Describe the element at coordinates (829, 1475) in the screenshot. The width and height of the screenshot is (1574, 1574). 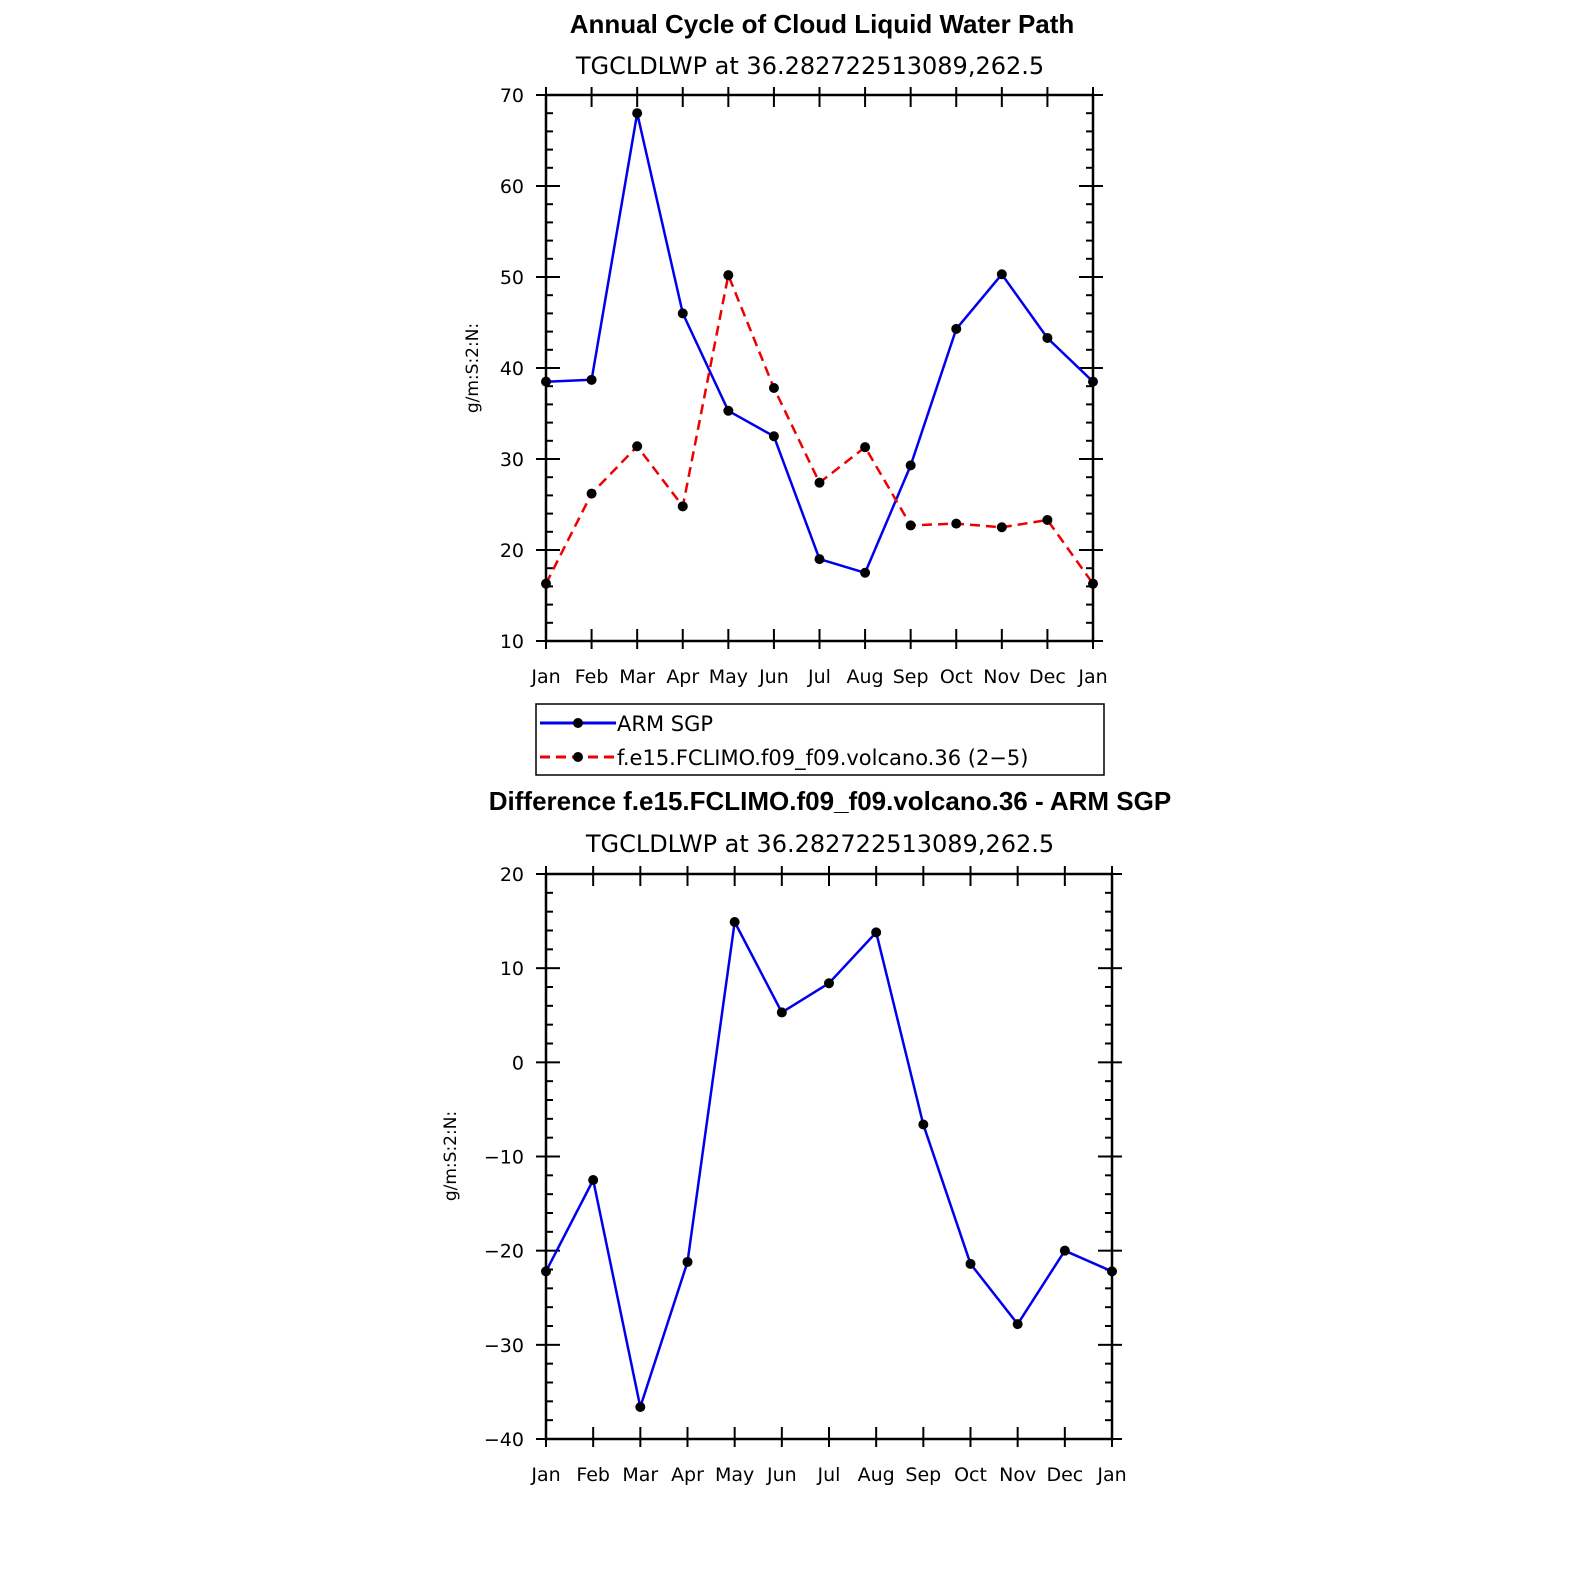
I see `bottom-xtick-label: Jul` at that location.